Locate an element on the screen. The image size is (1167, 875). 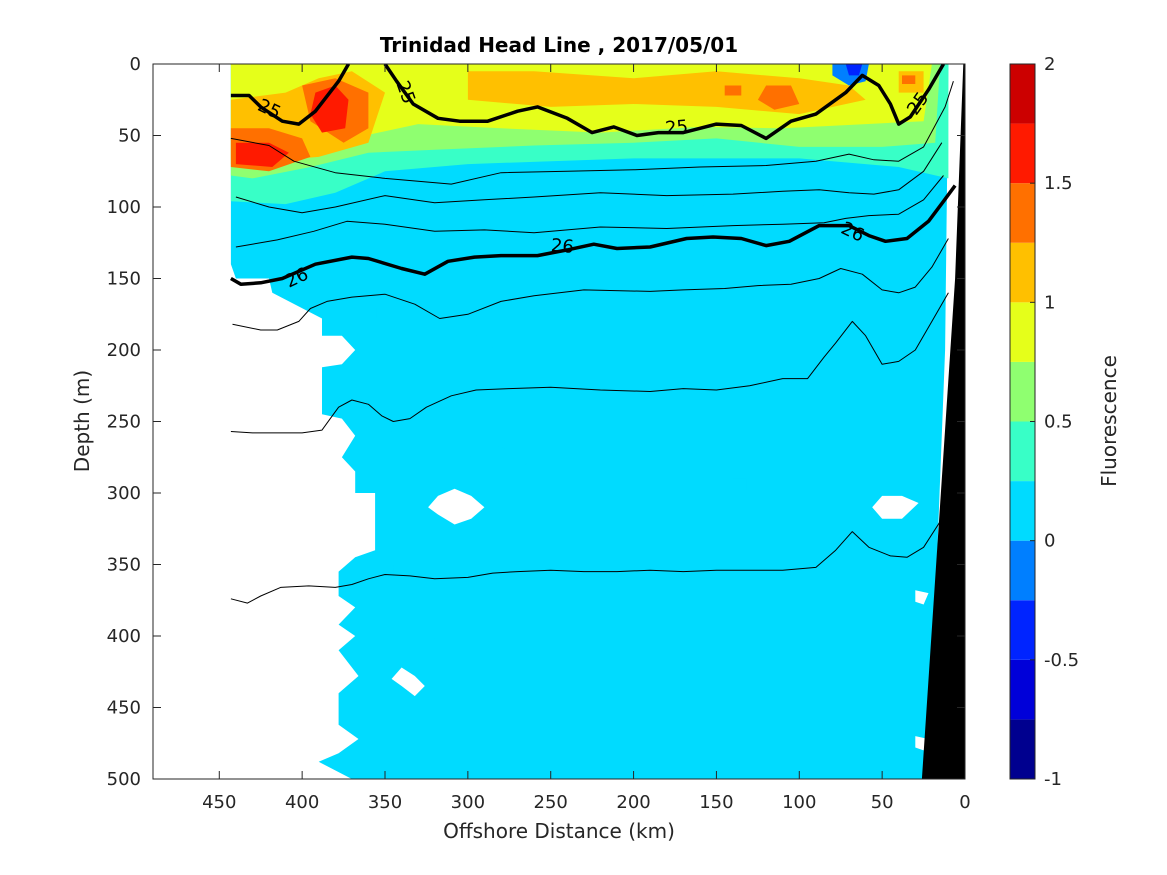
y-tick-label: 200 is located at coordinates (124, 350).